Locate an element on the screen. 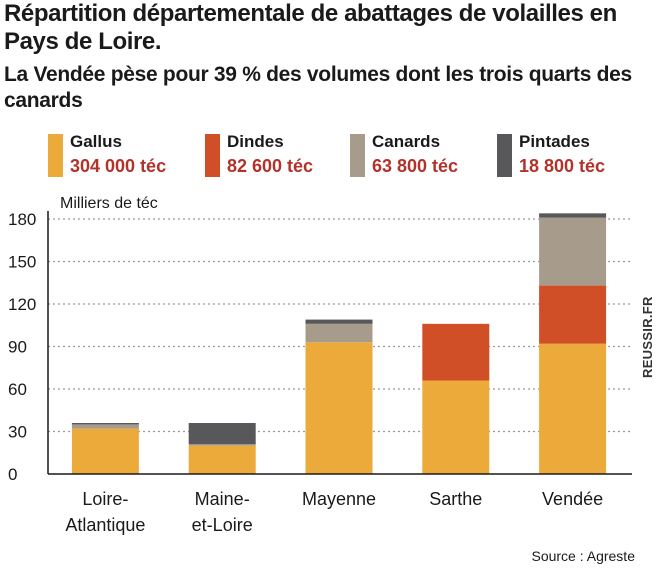  source-note: Source : Agreste is located at coordinates (583, 556).